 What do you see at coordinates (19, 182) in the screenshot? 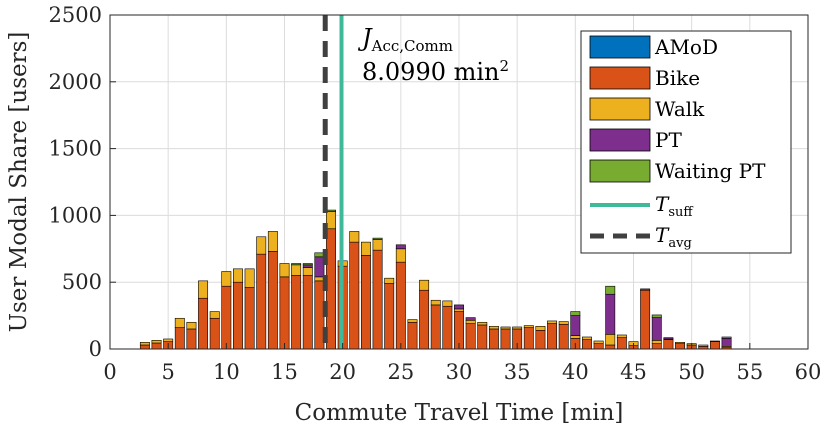
I see `y-axis-label: User Modal Share [users]` at bounding box center [19, 182].